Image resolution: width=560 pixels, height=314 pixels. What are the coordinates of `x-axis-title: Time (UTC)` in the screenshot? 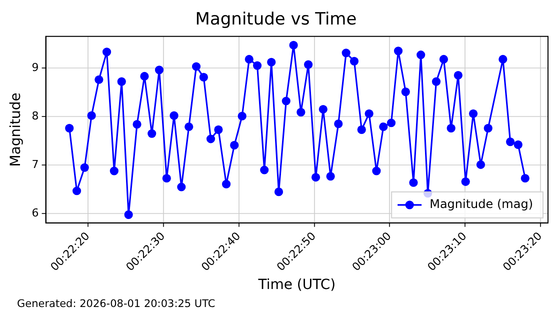 It's located at (296, 285).